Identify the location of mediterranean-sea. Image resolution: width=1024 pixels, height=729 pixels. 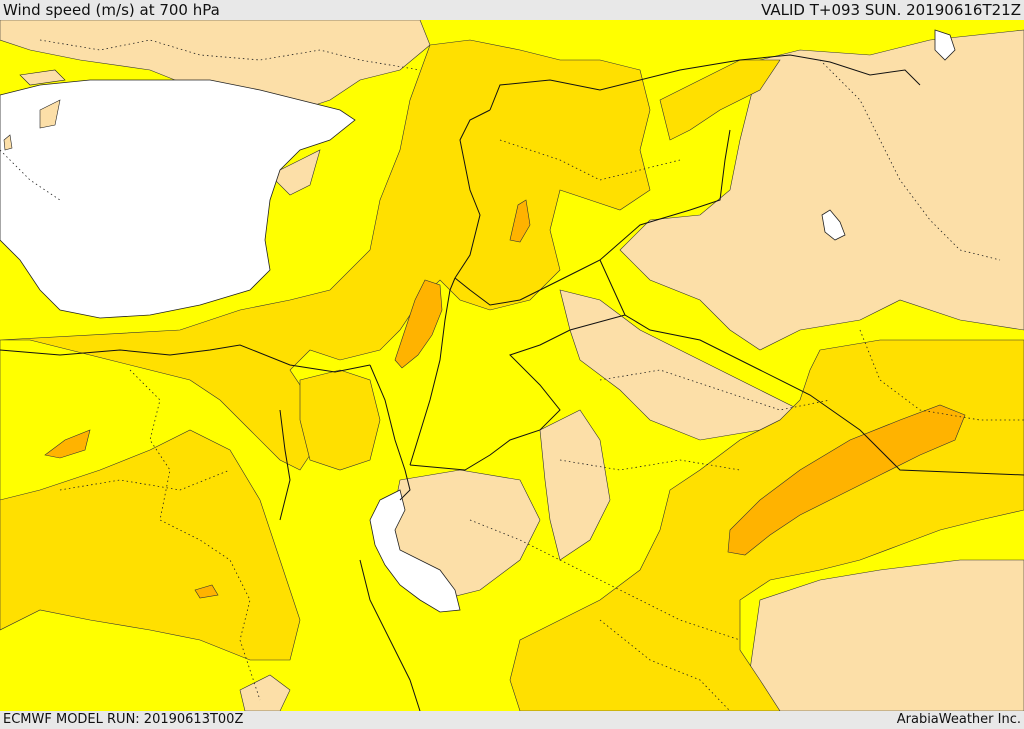
(178, 199).